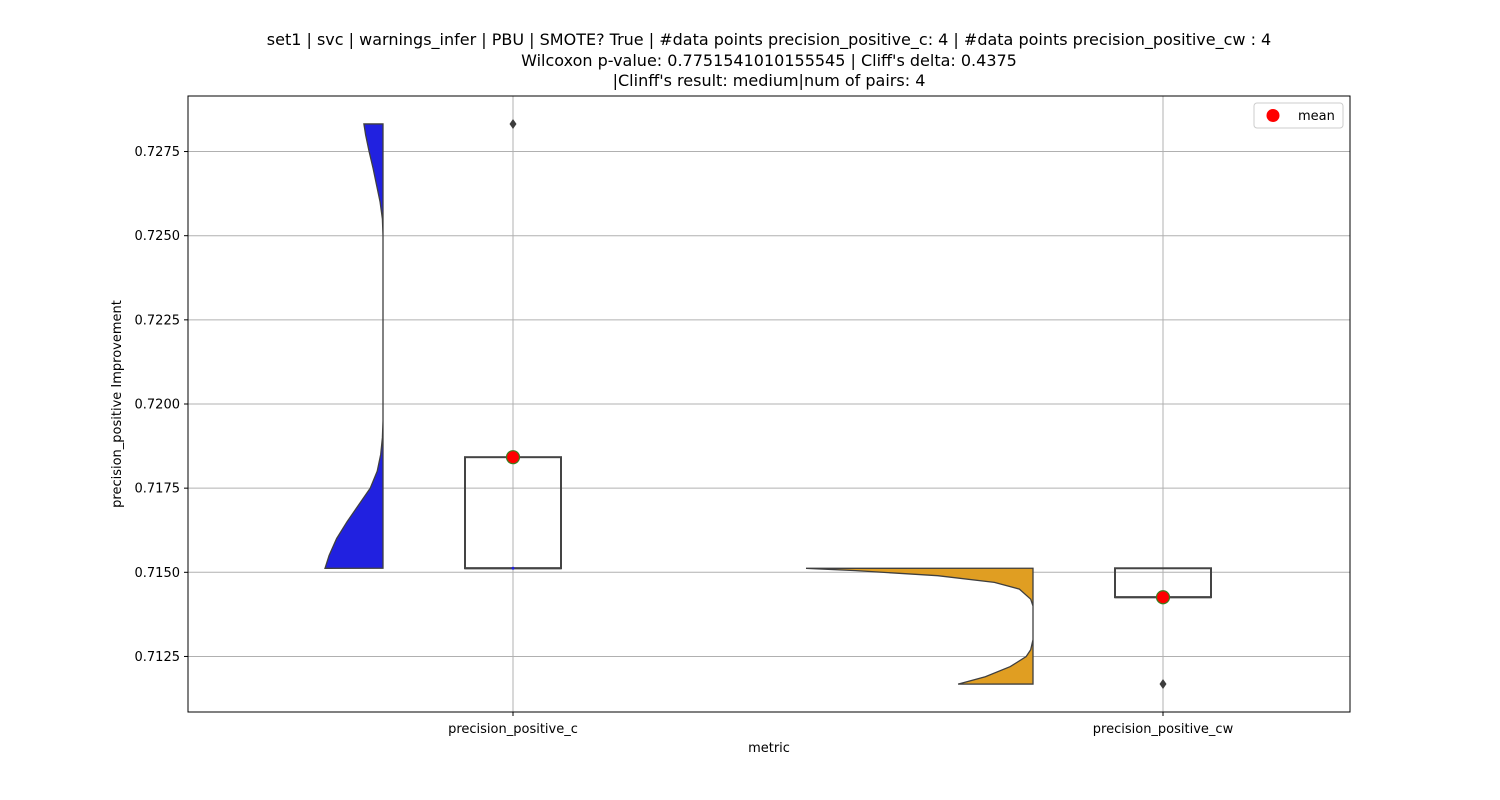 The height and width of the screenshot is (800, 1500). What do you see at coordinates (769, 80) in the screenshot?
I see `title-line-3: |Clinff's result: medium|num of pairs: 4` at bounding box center [769, 80].